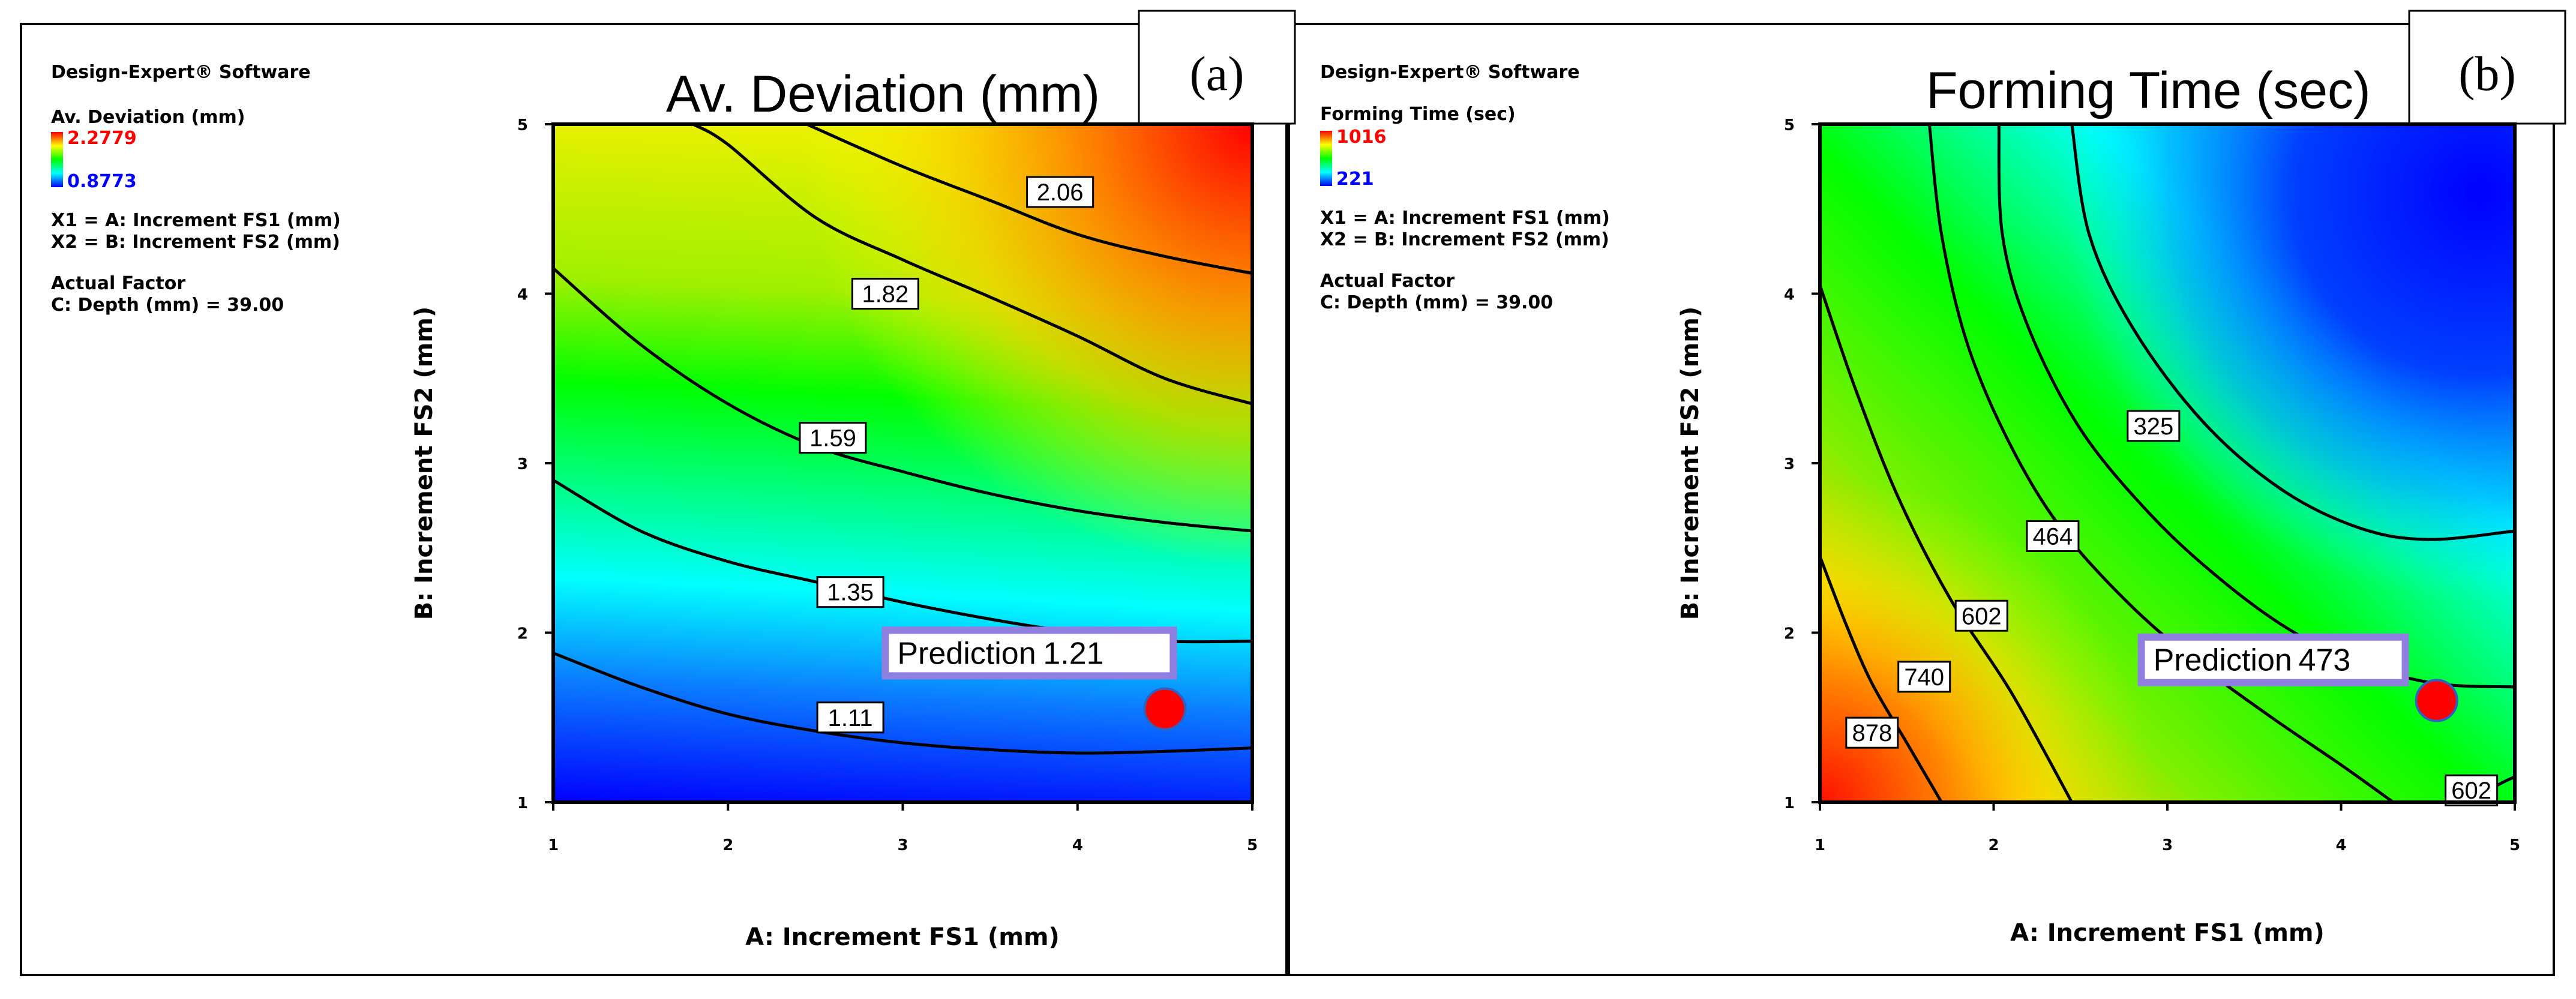 This screenshot has height=999, width=2576. What do you see at coordinates (2436, 700) in the screenshot?
I see `panel-b-prediction-point` at bounding box center [2436, 700].